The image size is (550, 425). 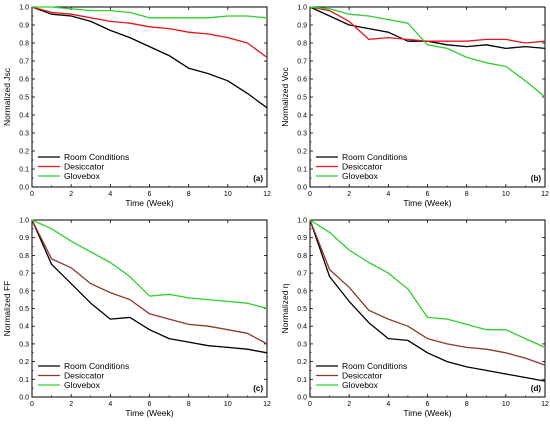 I want to click on panel-label: (a), so click(x=258, y=178).